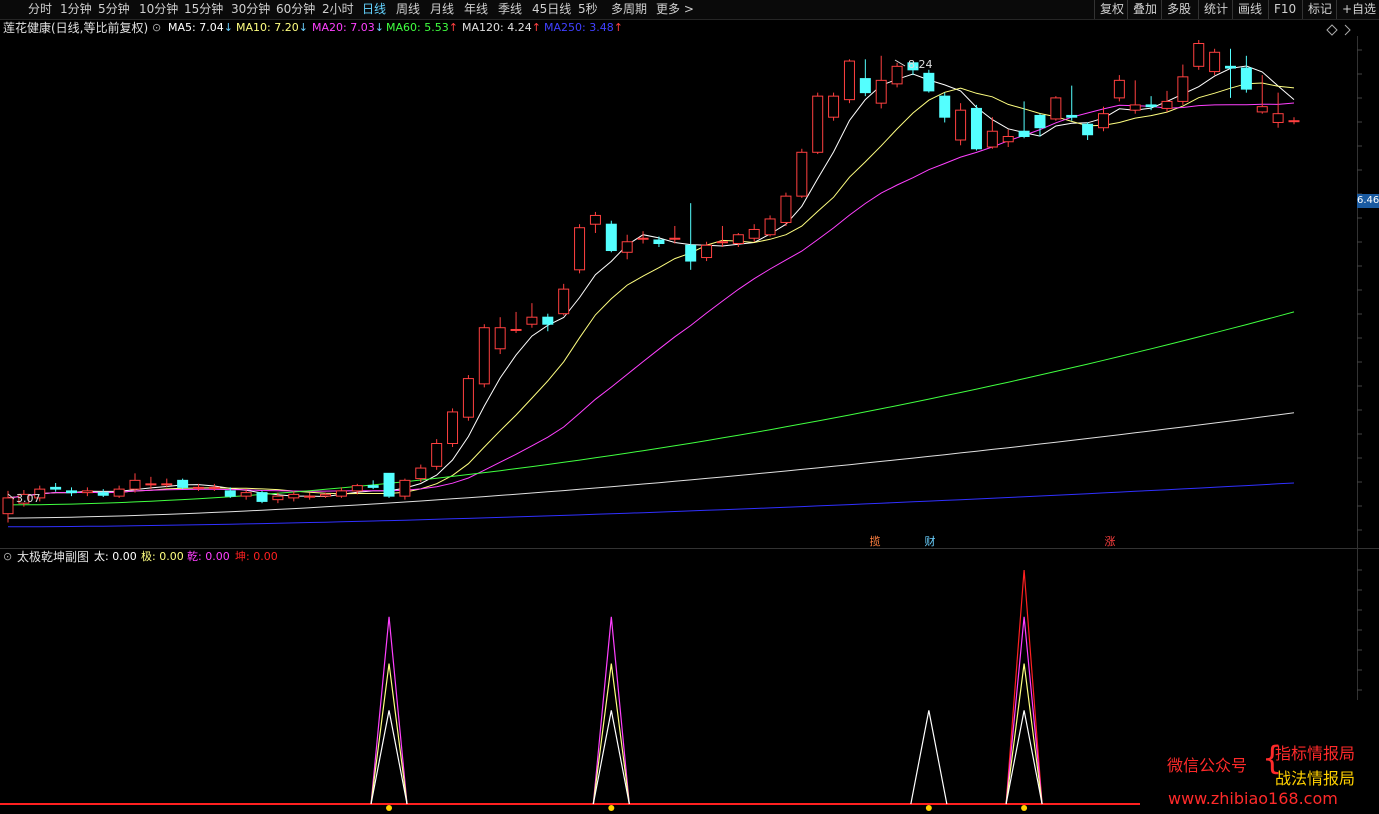 This screenshot has width=1379, height=814. I want to click on period-tab-0: 分时, so click(40, 9).